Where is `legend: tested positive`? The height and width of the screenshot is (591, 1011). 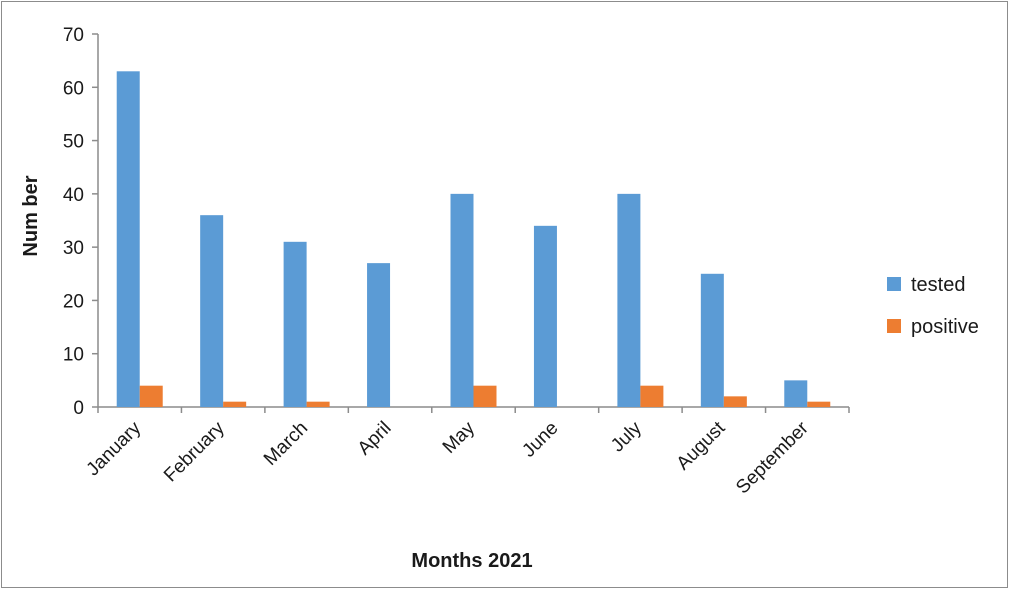 legend: tested positive is located at coordinates (933, 306).